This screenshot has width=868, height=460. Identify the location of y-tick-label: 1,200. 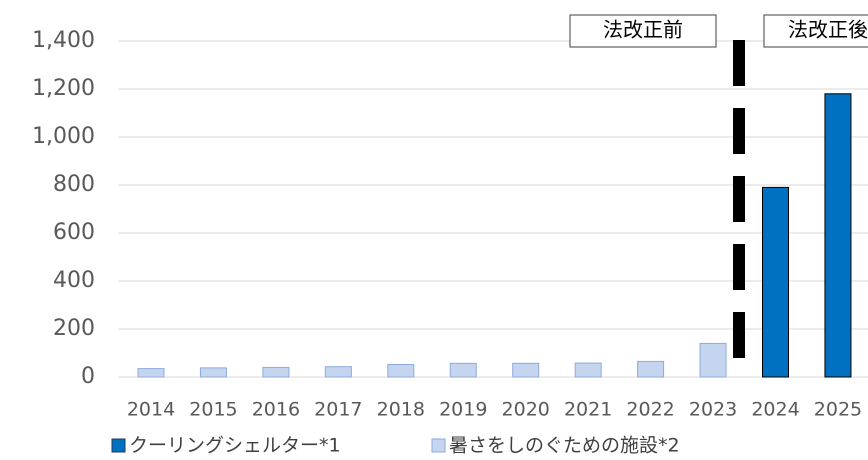
(63, 88).